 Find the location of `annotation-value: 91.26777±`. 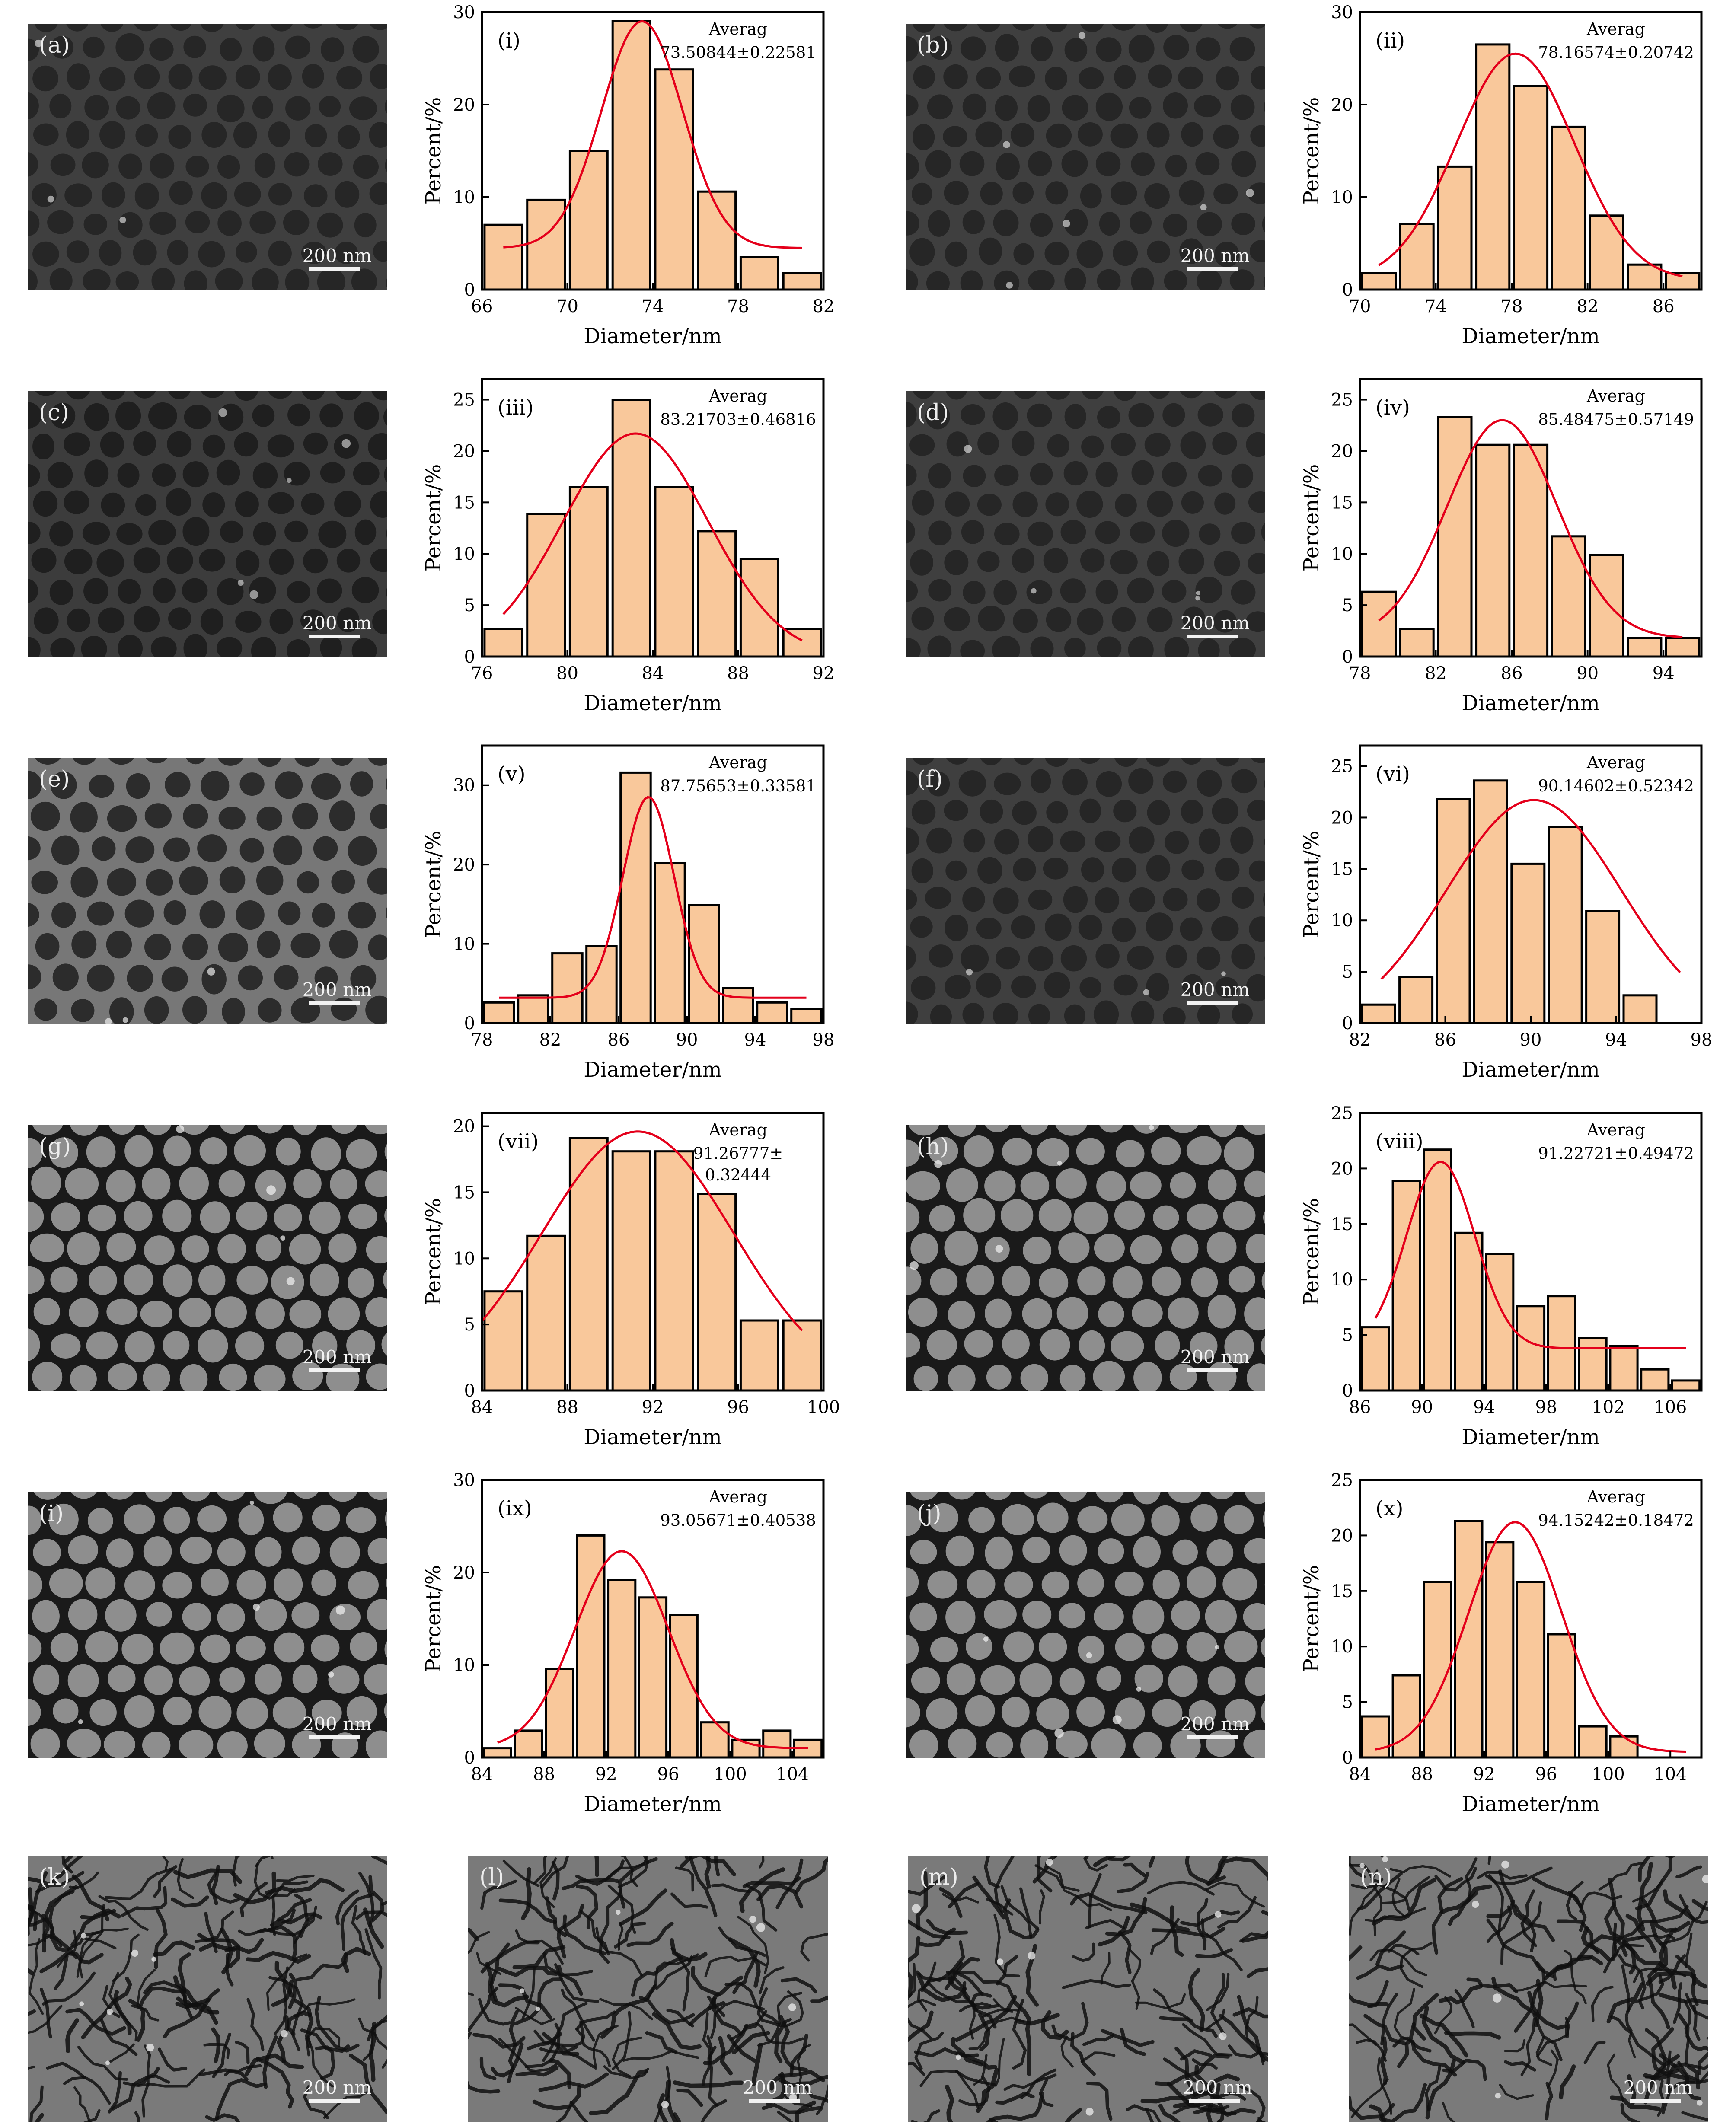

annotation-value: 91.26777± is located at coordinates (738, 1153).